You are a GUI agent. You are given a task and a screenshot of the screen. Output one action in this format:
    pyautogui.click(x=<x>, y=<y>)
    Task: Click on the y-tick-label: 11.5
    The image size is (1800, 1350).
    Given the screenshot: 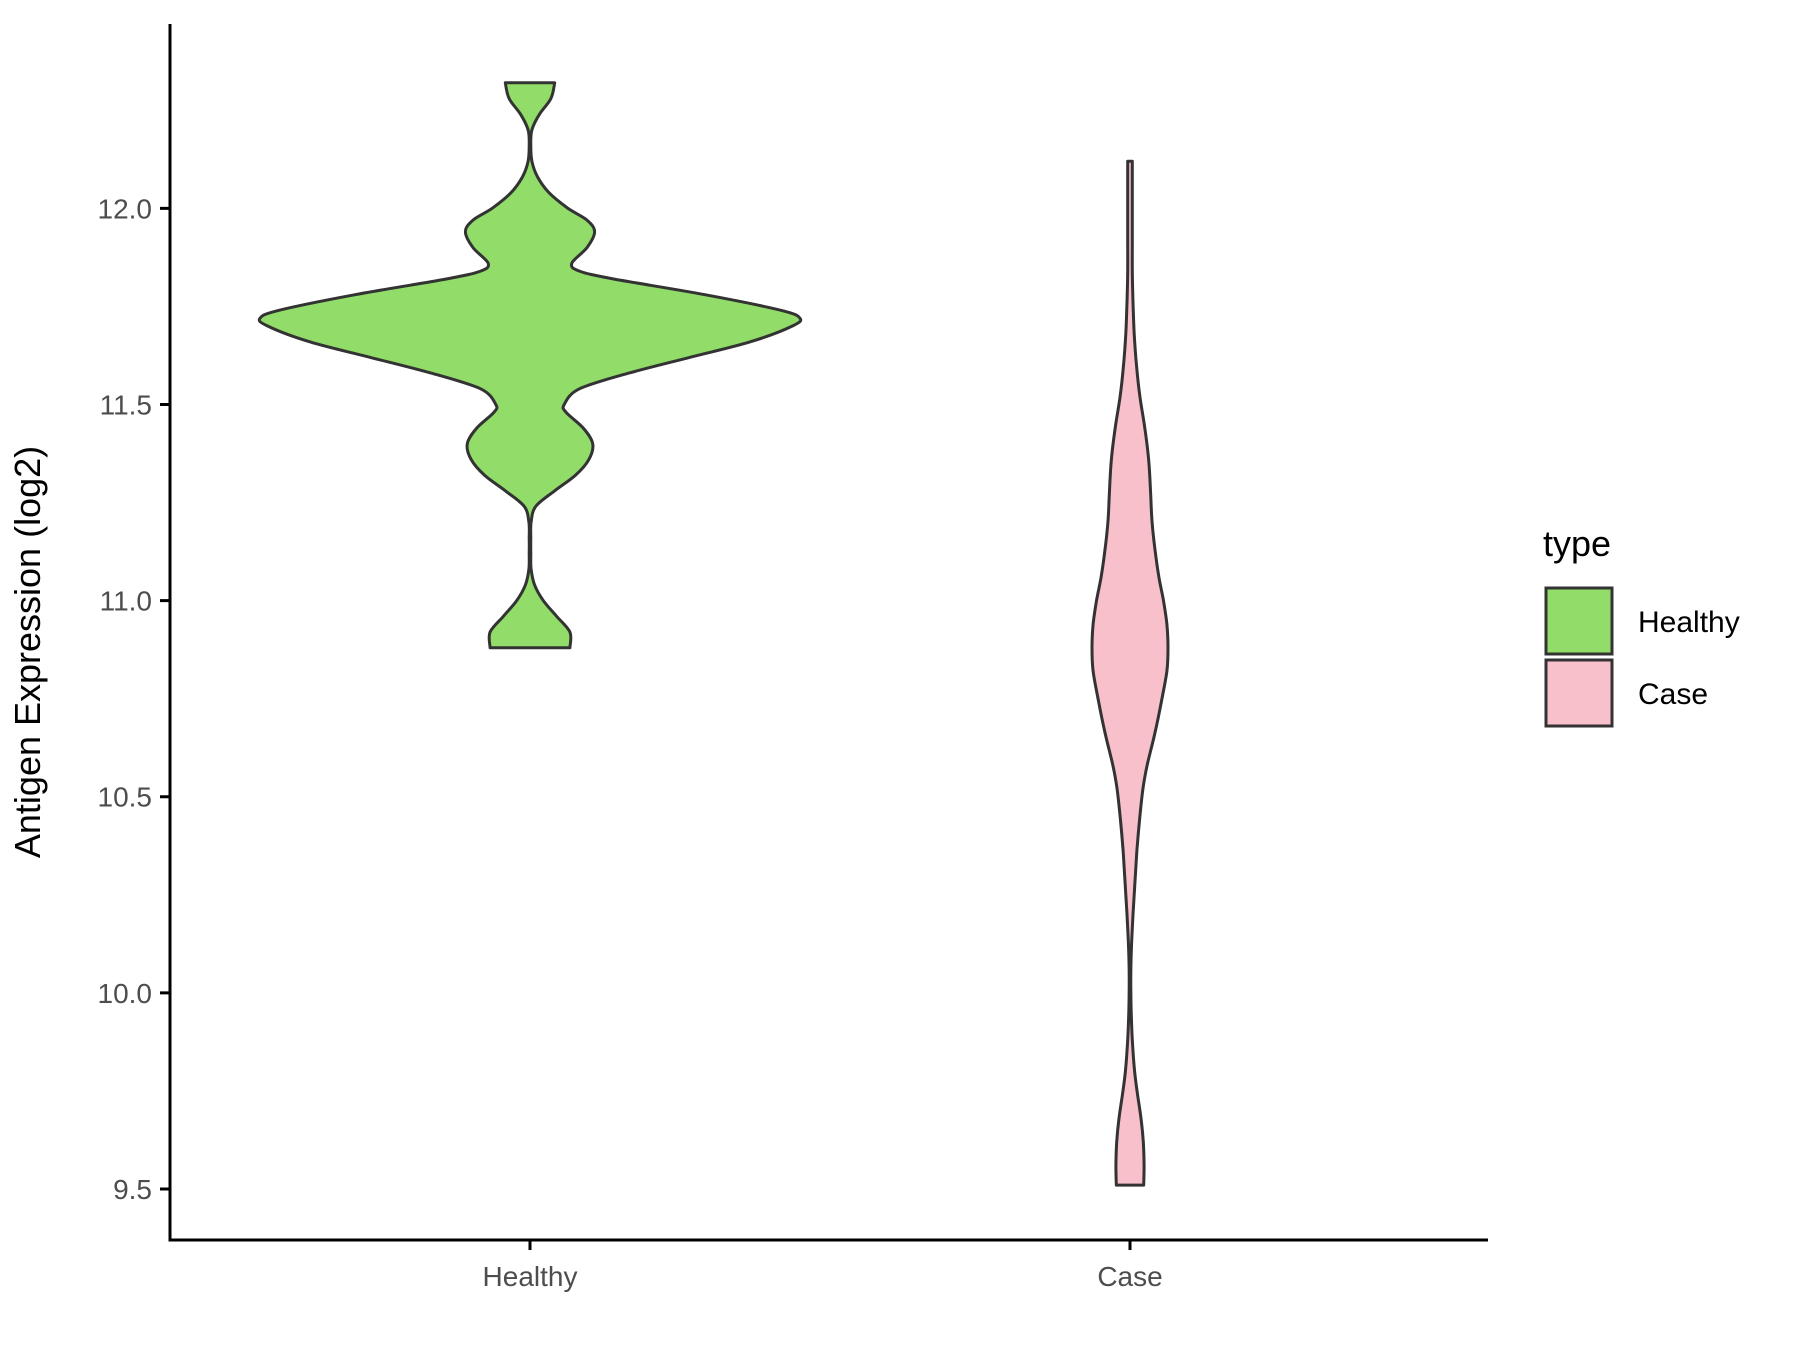 What is the action you would take?
    pyautogui.click(x=126, y=404)
    